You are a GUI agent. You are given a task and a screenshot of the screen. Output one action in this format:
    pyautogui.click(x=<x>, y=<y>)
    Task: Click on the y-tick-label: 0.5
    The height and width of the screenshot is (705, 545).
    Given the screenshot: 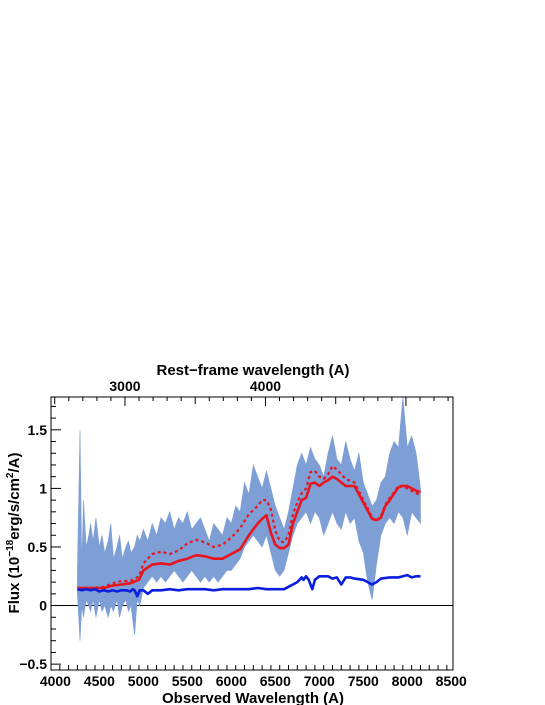 What is the action you would take?
    pyautogui.click(x=38, y=547)
    